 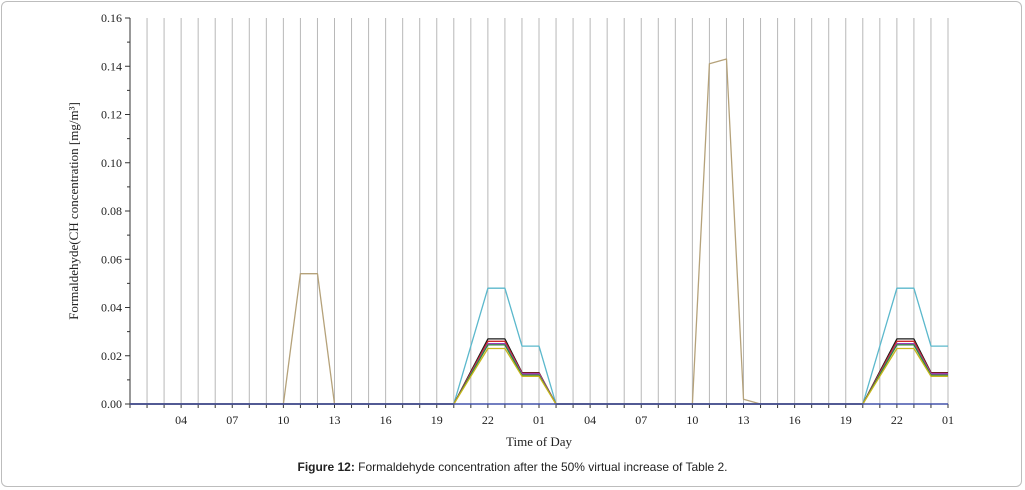 What do you see at coordinates (111, 115) in the screenshot?
I see `y-tick-label: 0.12` at bounding box center [111, 115].